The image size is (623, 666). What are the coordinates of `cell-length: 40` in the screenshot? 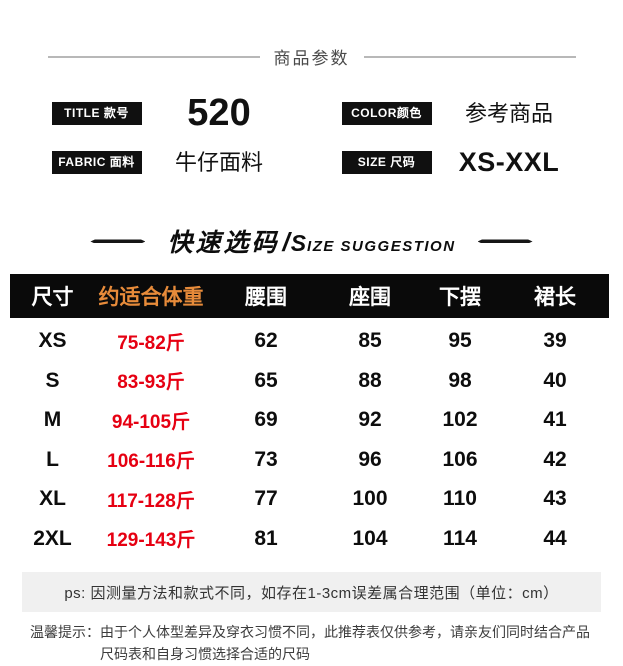 It's located at (555, 380).